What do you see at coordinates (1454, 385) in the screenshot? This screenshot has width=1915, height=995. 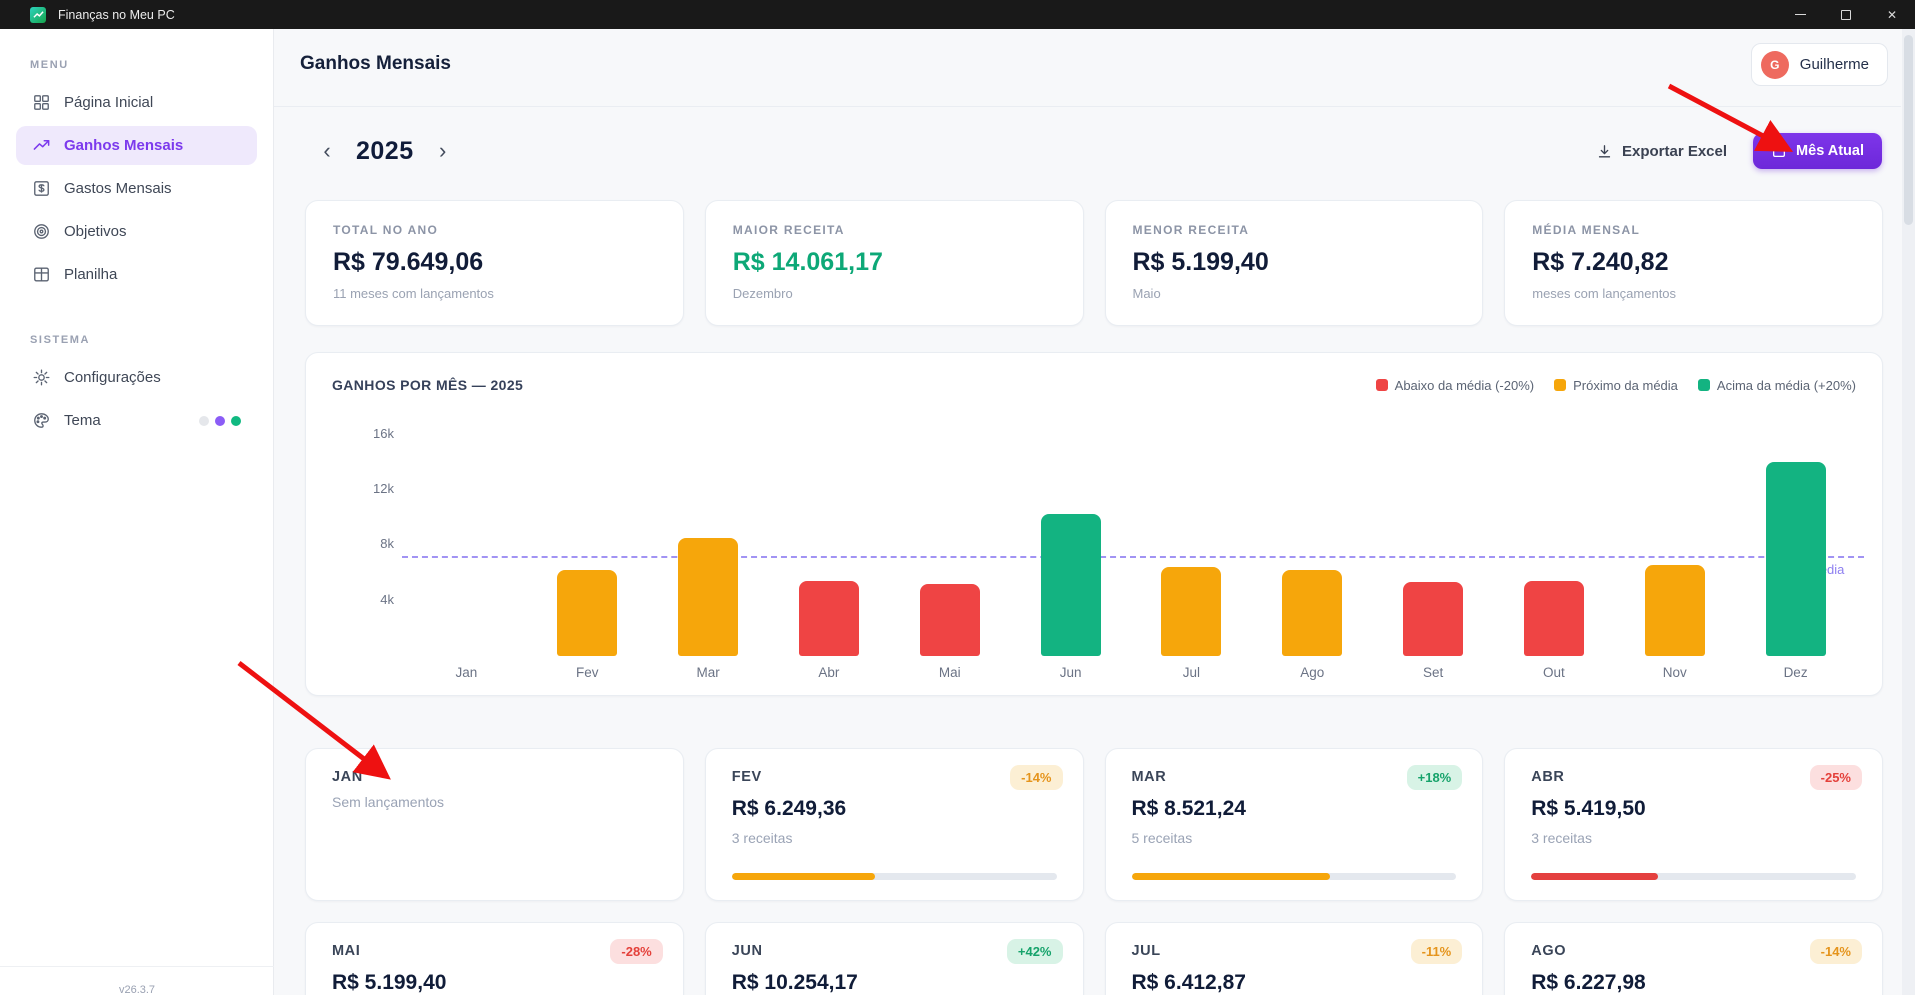 I see `legend-item-below: Abaixo da média (-20%)` at bounding box center [1454, 385].